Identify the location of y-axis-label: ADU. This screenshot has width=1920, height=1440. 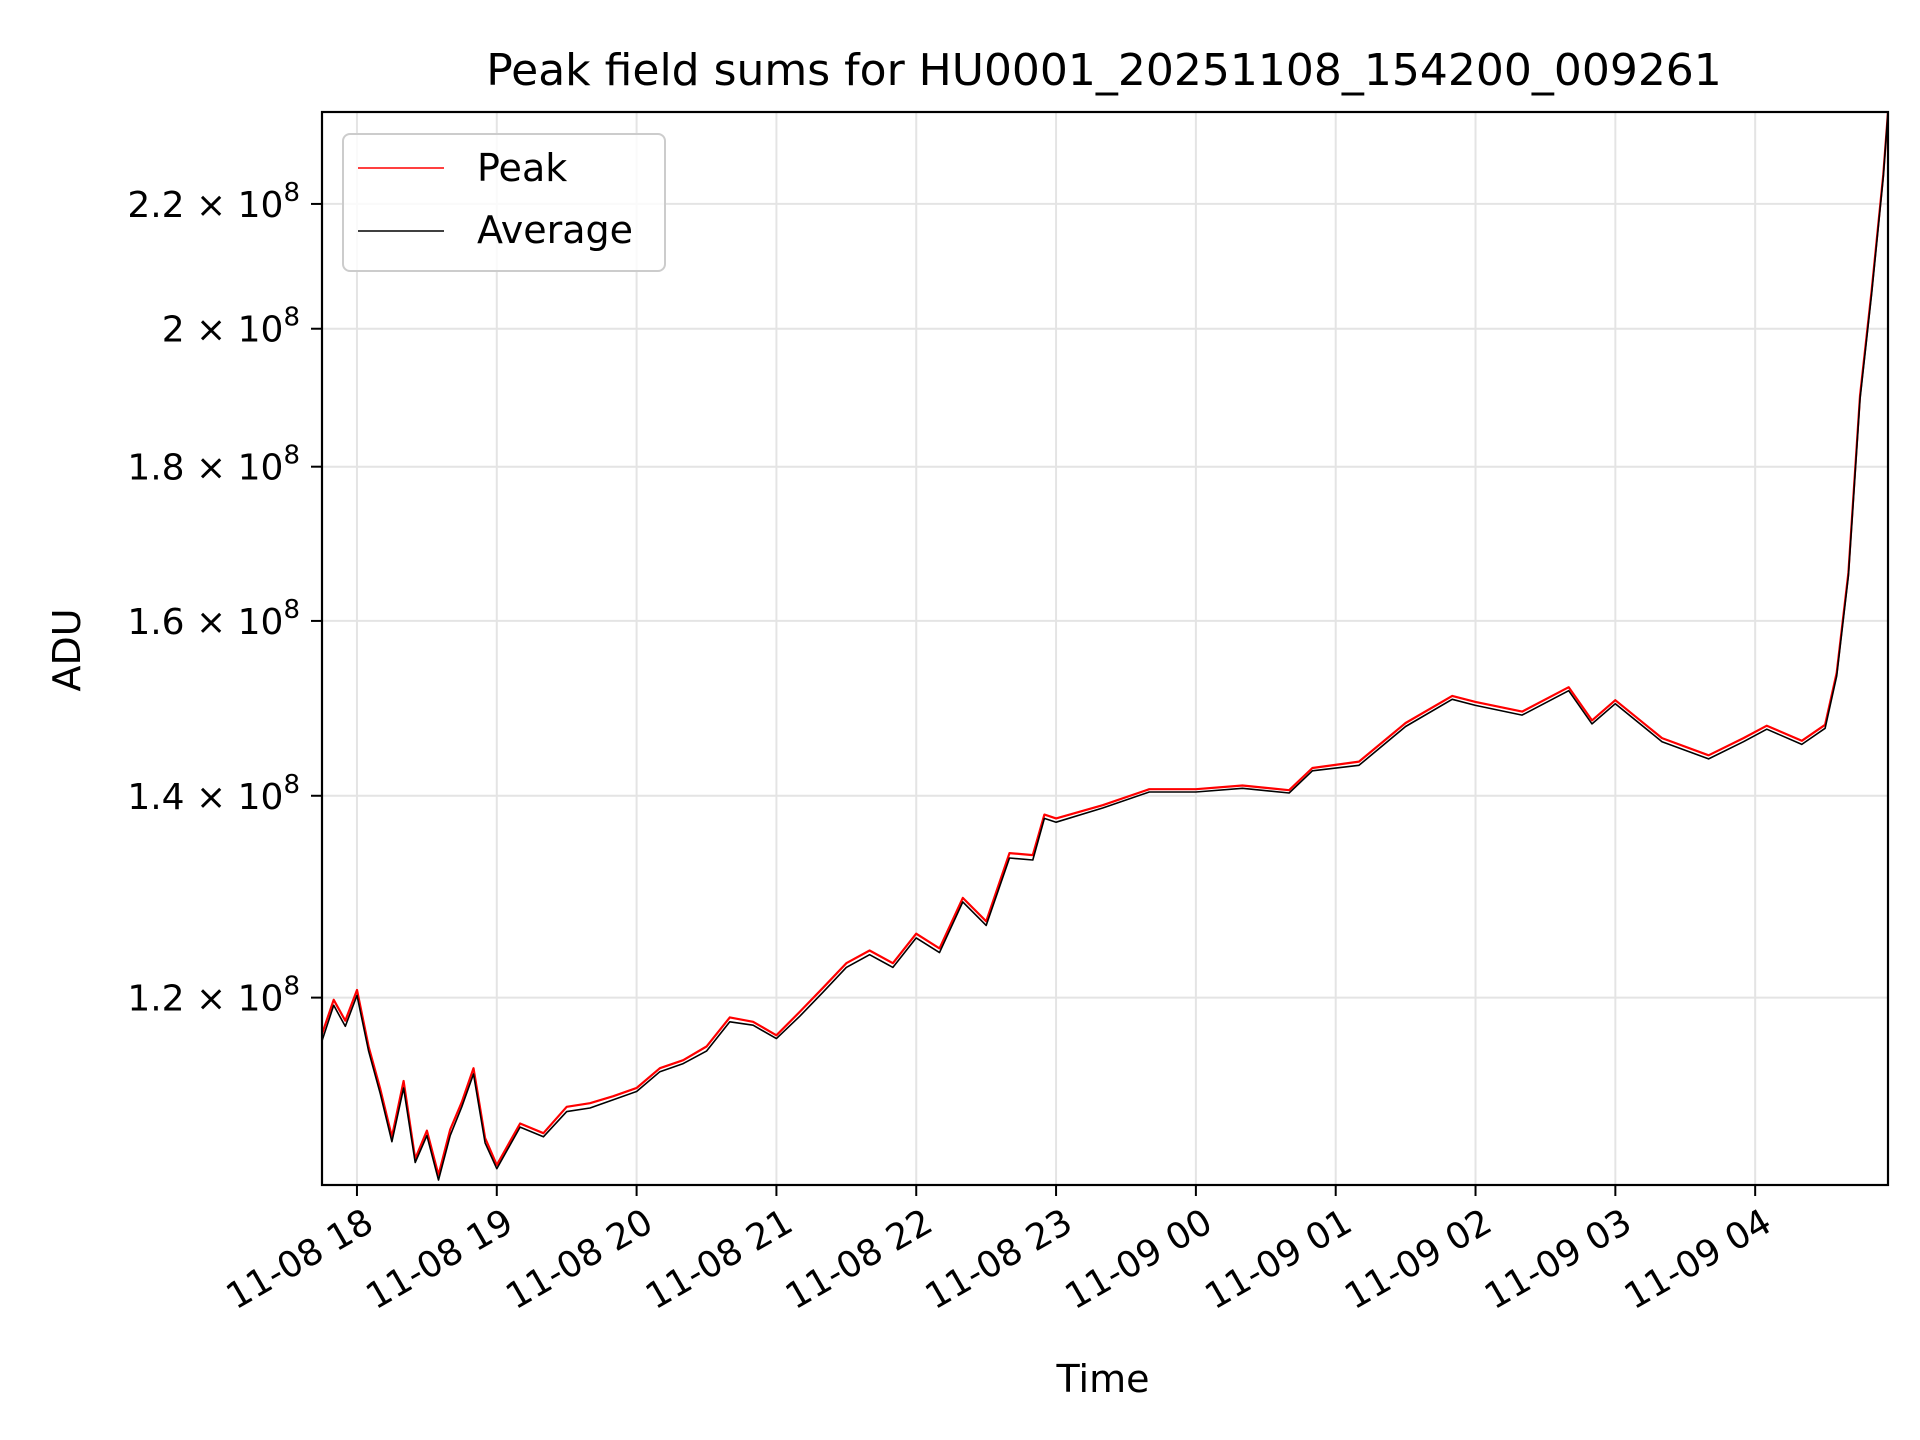
(67, 649).